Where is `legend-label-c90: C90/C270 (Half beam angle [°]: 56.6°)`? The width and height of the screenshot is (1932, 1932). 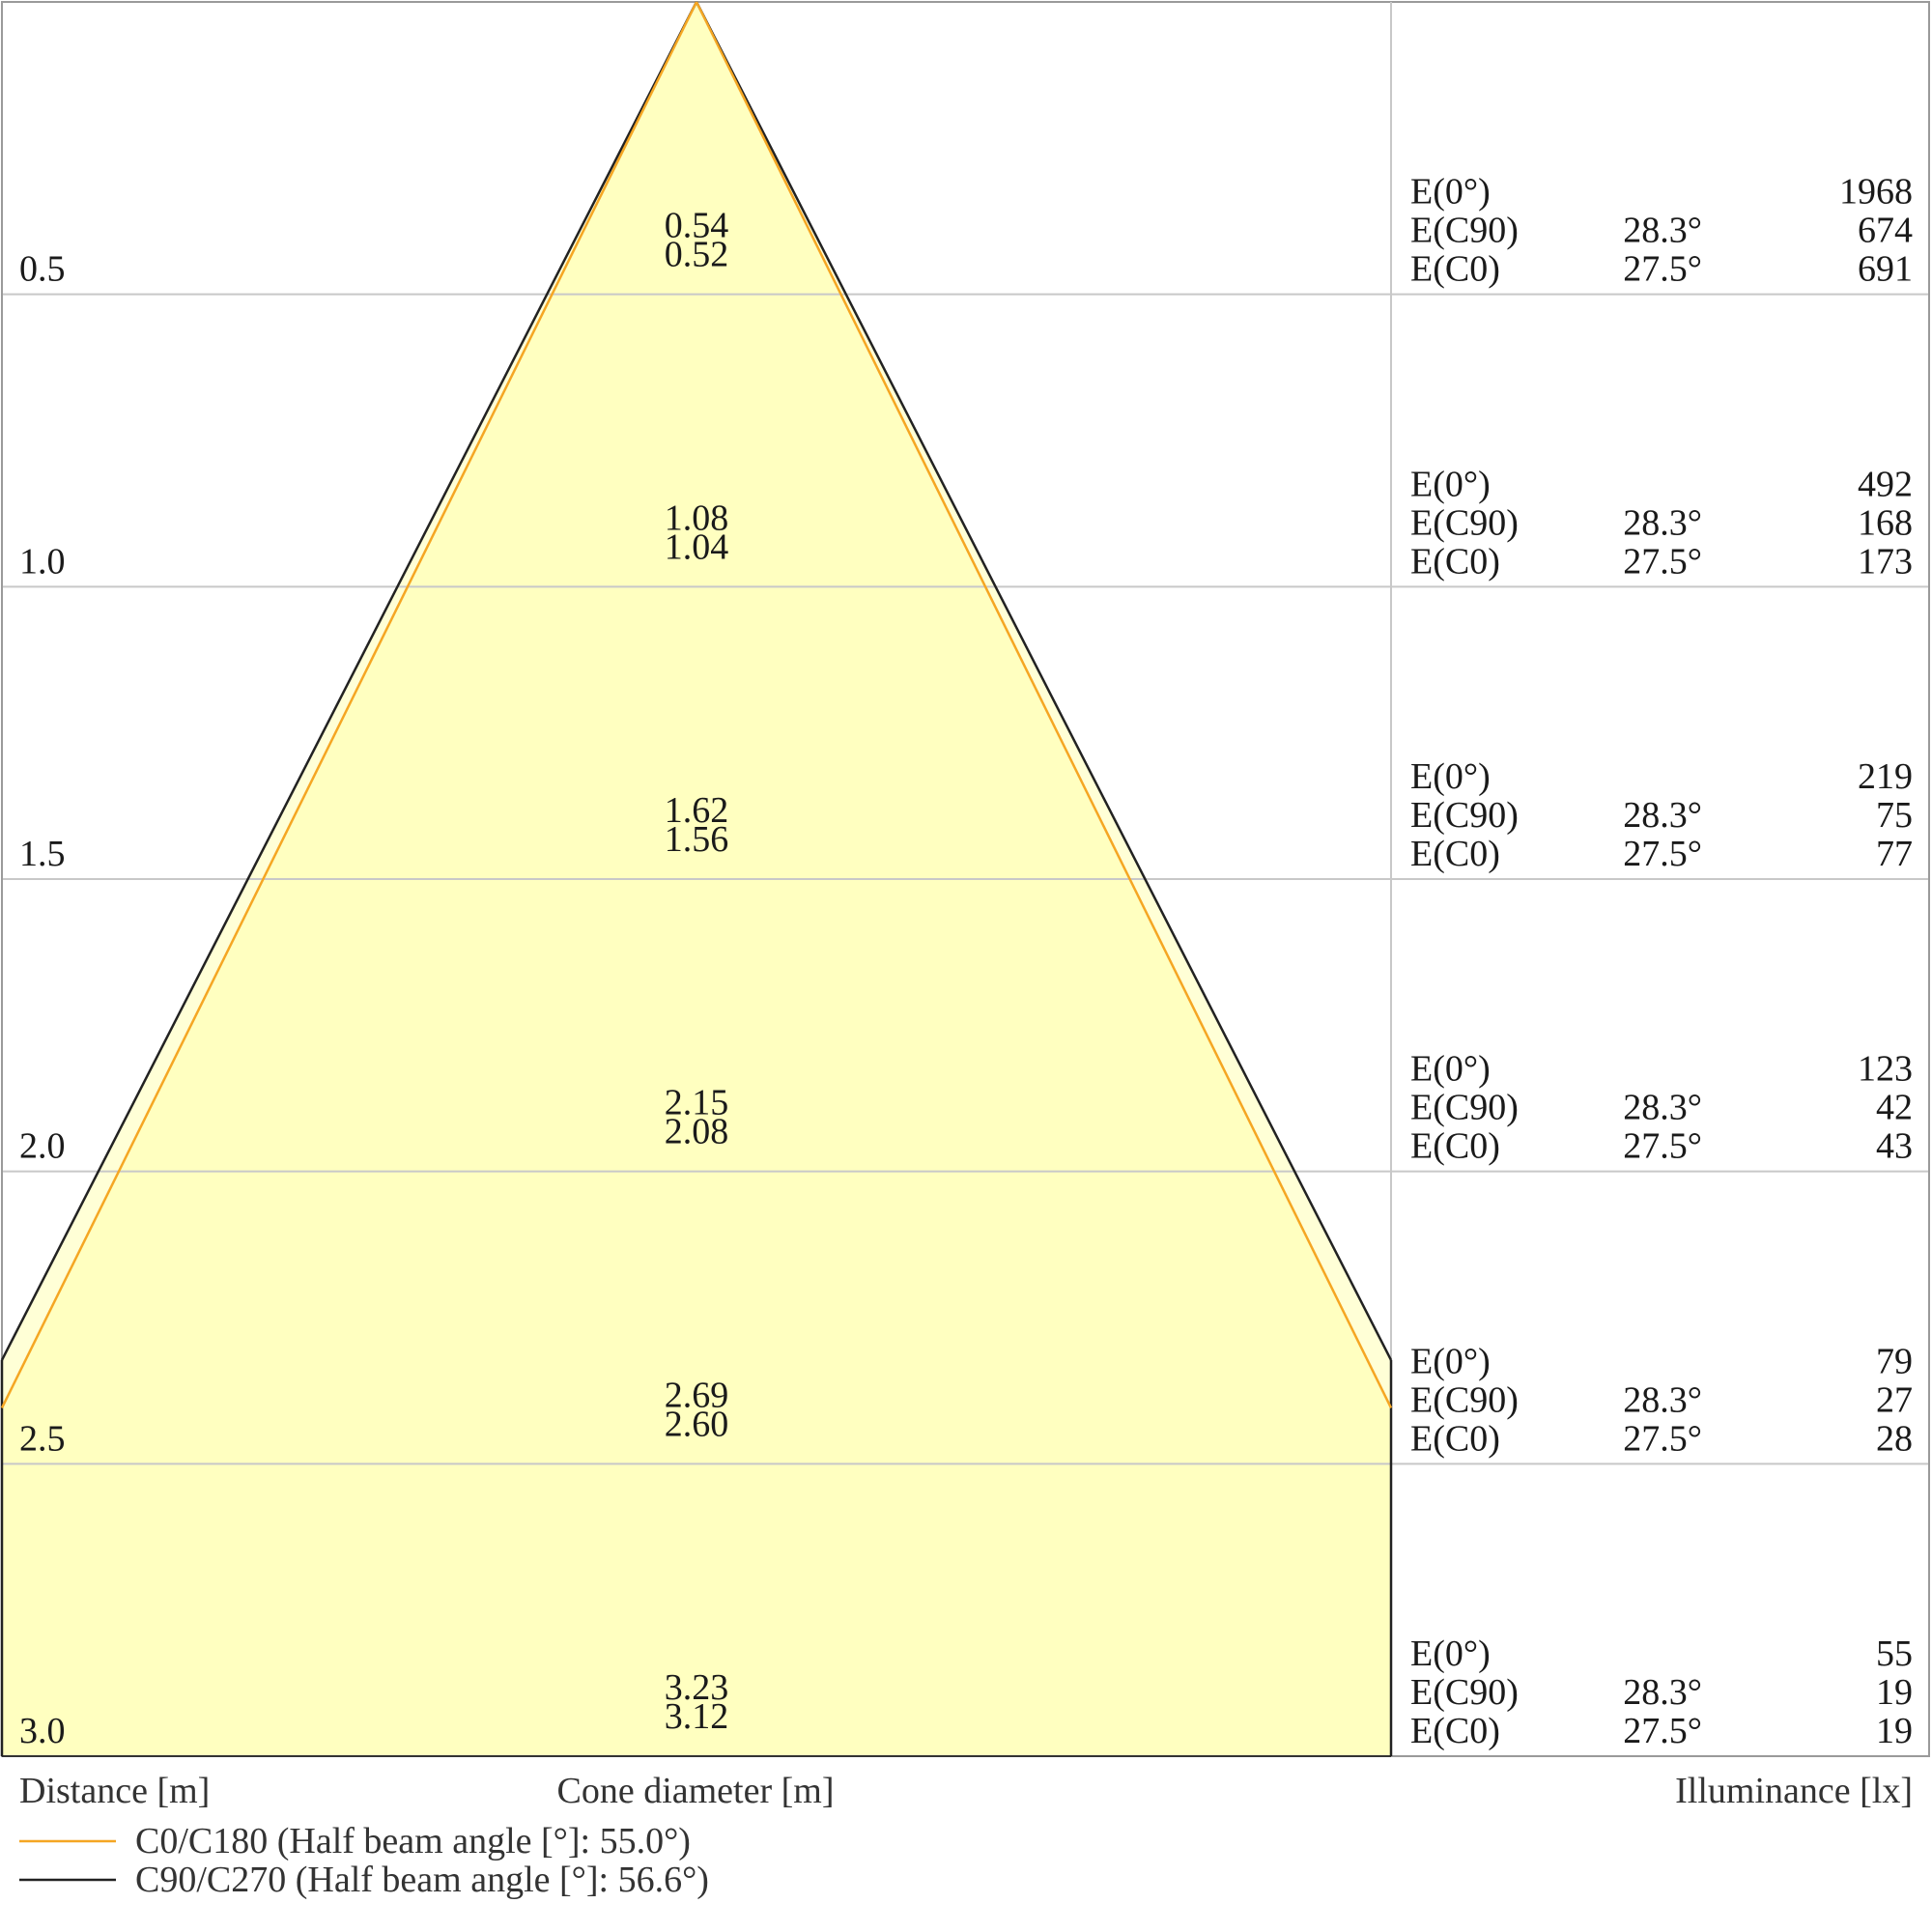
legend-label-c90: C90/C270 (Half beam angle [°]: 56.6°) is located at coordinates (422, 1880).